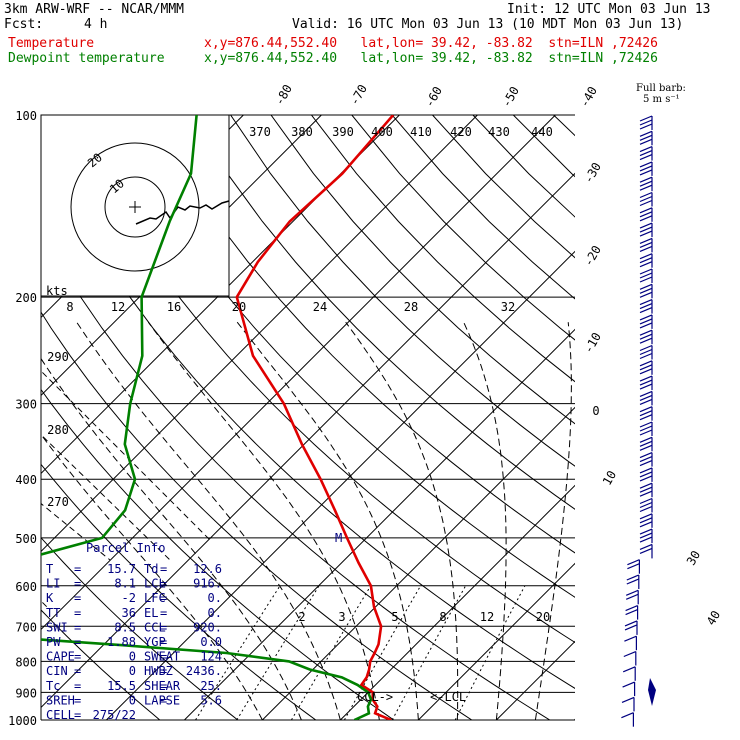 This screenshot has width=740, height=740. I want to click on parcel-info-cell: Tc, so click(53, 686).